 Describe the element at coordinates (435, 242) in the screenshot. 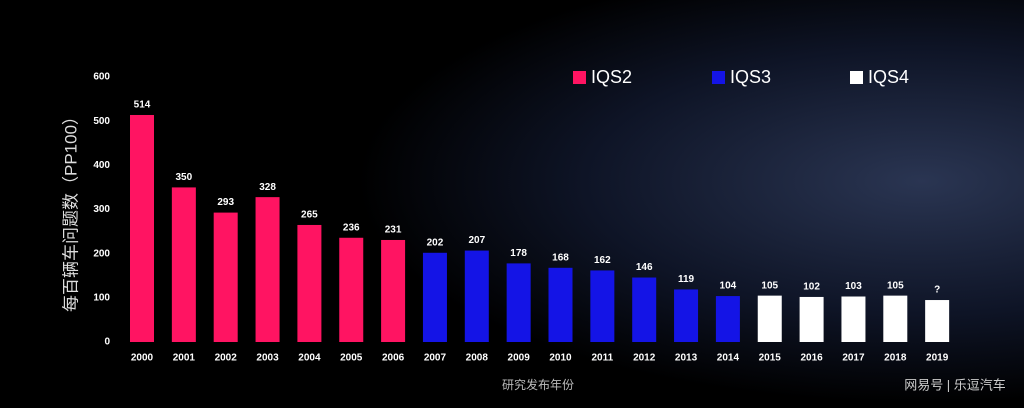

I see `value-label: 202` at that location.